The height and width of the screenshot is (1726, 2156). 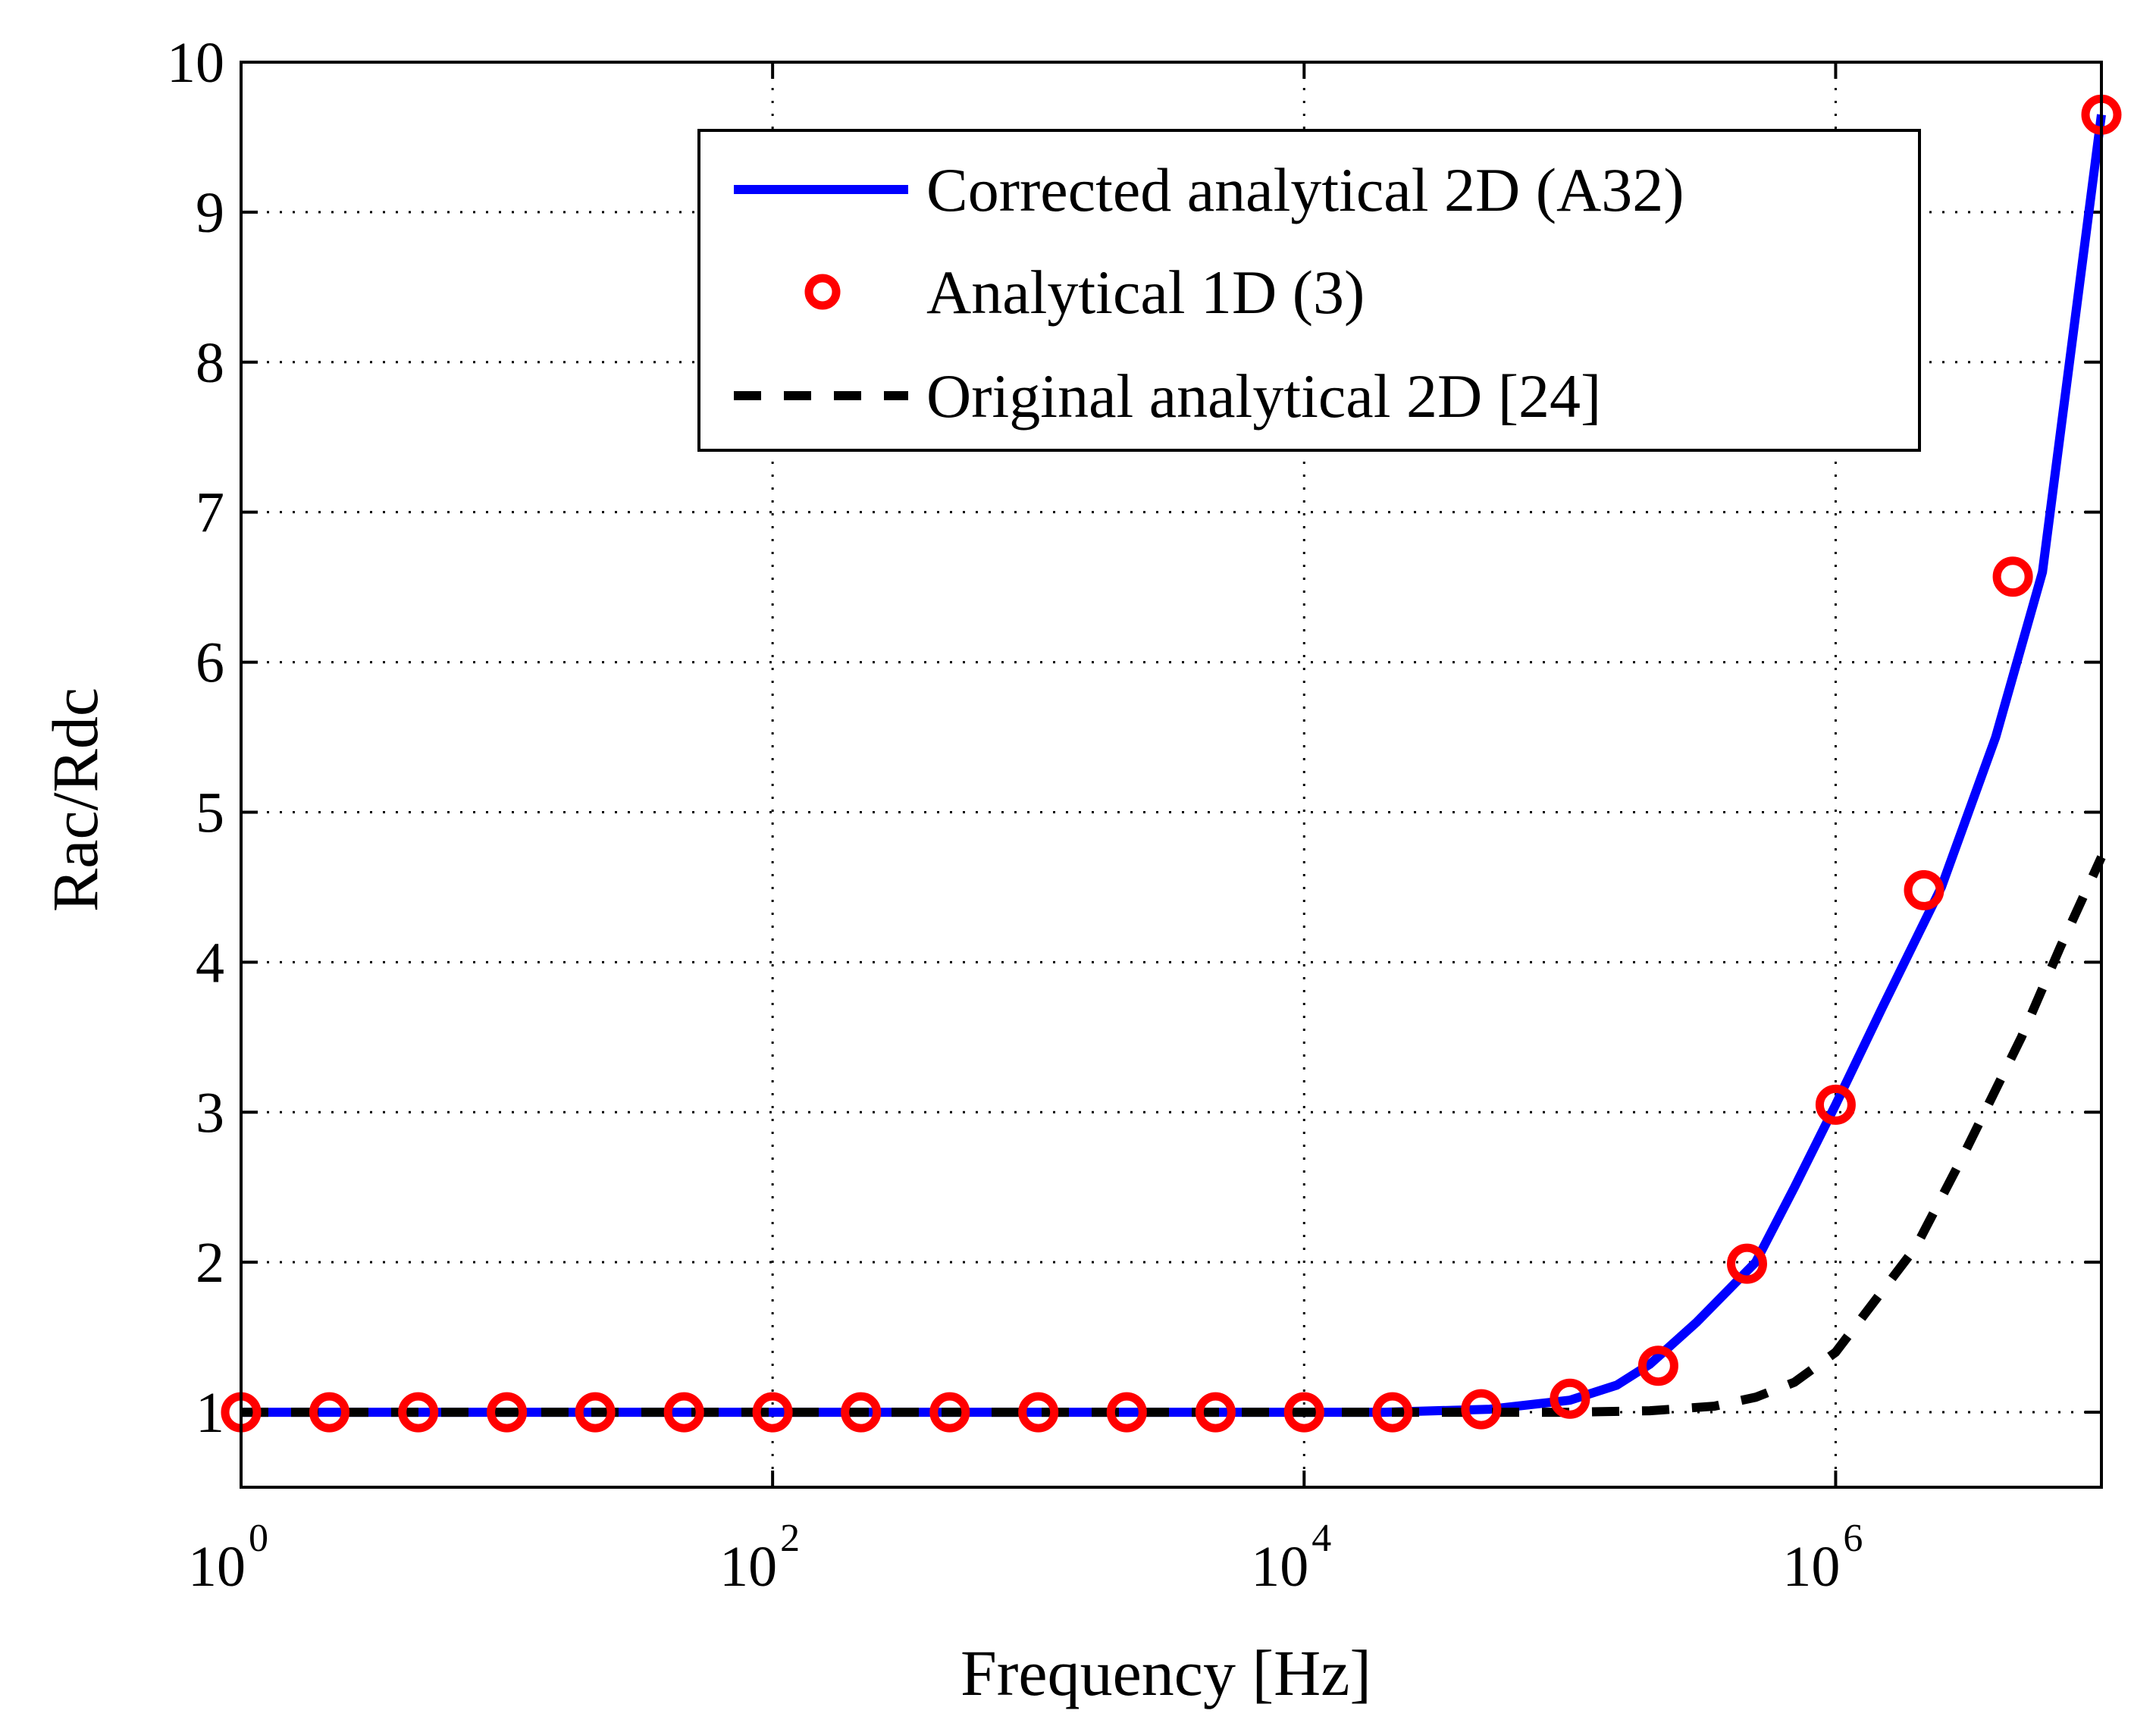 I want to click on x-tick-label: 10 6, so click(x=1822, y=1558).